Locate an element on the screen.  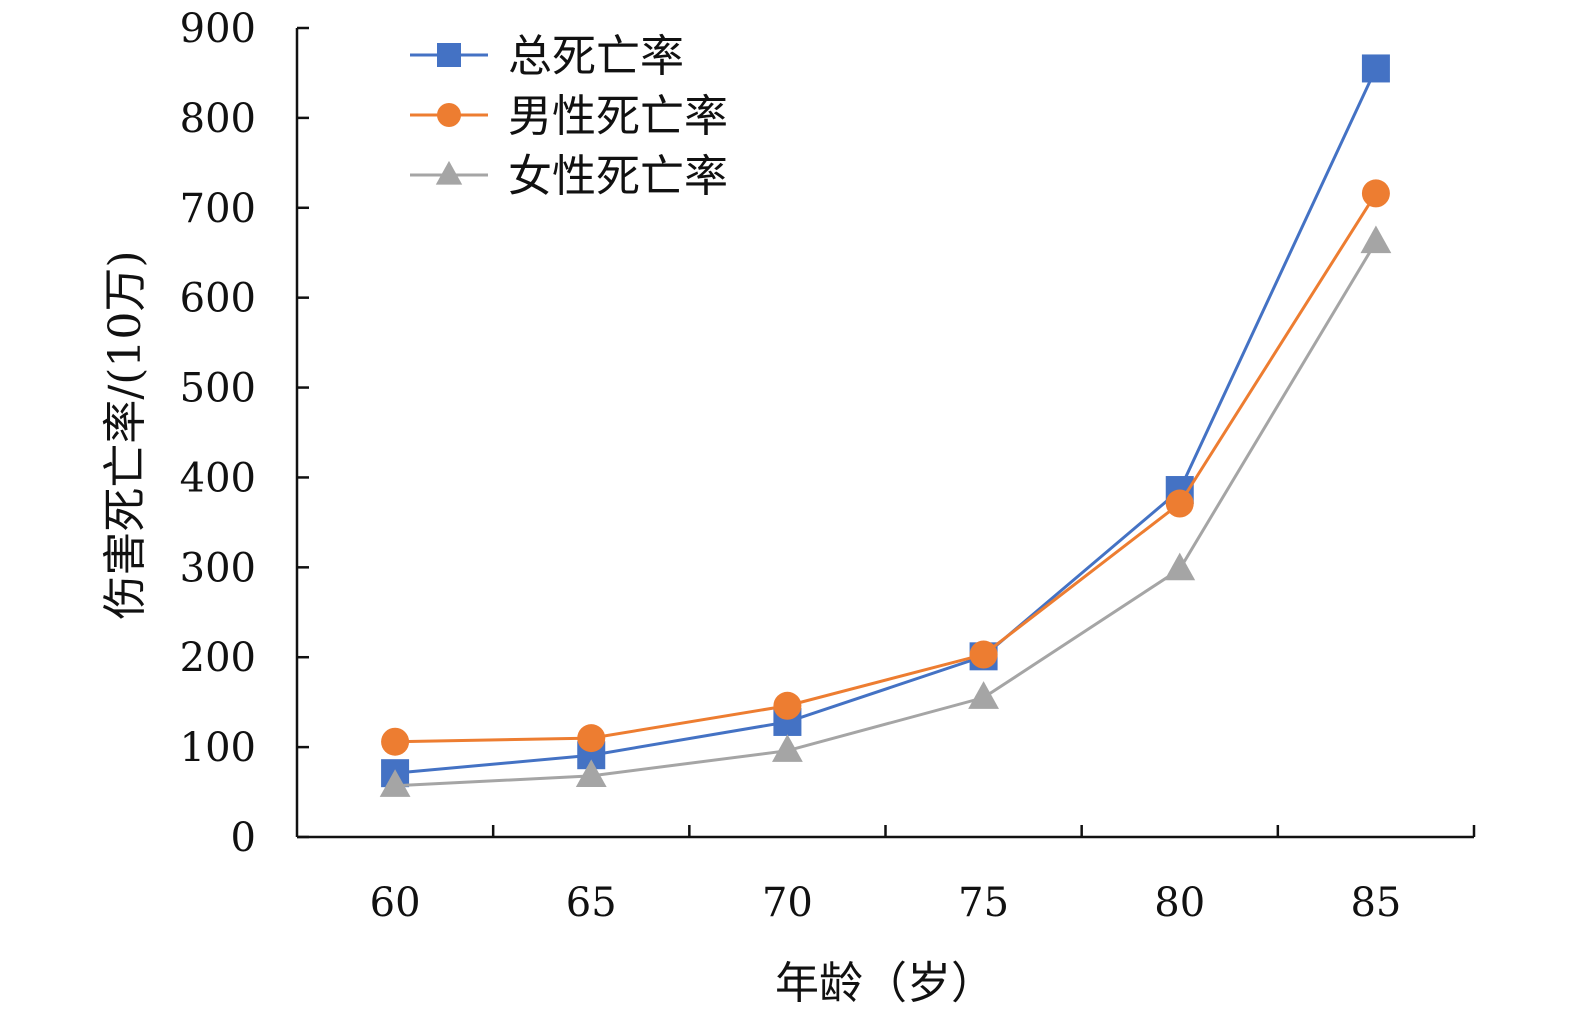
y-tick-label: 500 is located at coordinates (218, 389).